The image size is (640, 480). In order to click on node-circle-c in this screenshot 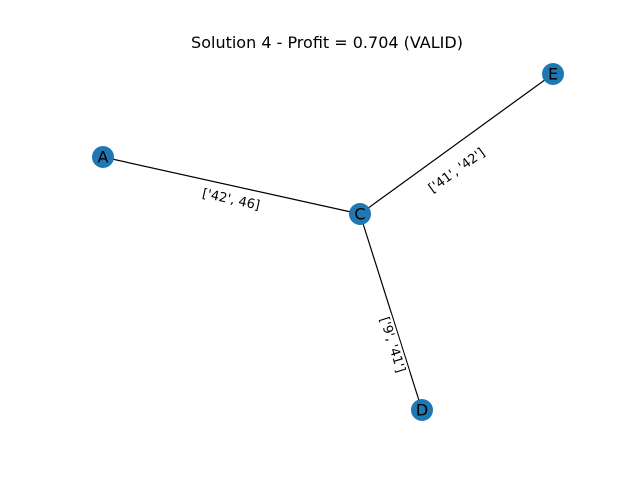, I will do `click(360, 214)`.